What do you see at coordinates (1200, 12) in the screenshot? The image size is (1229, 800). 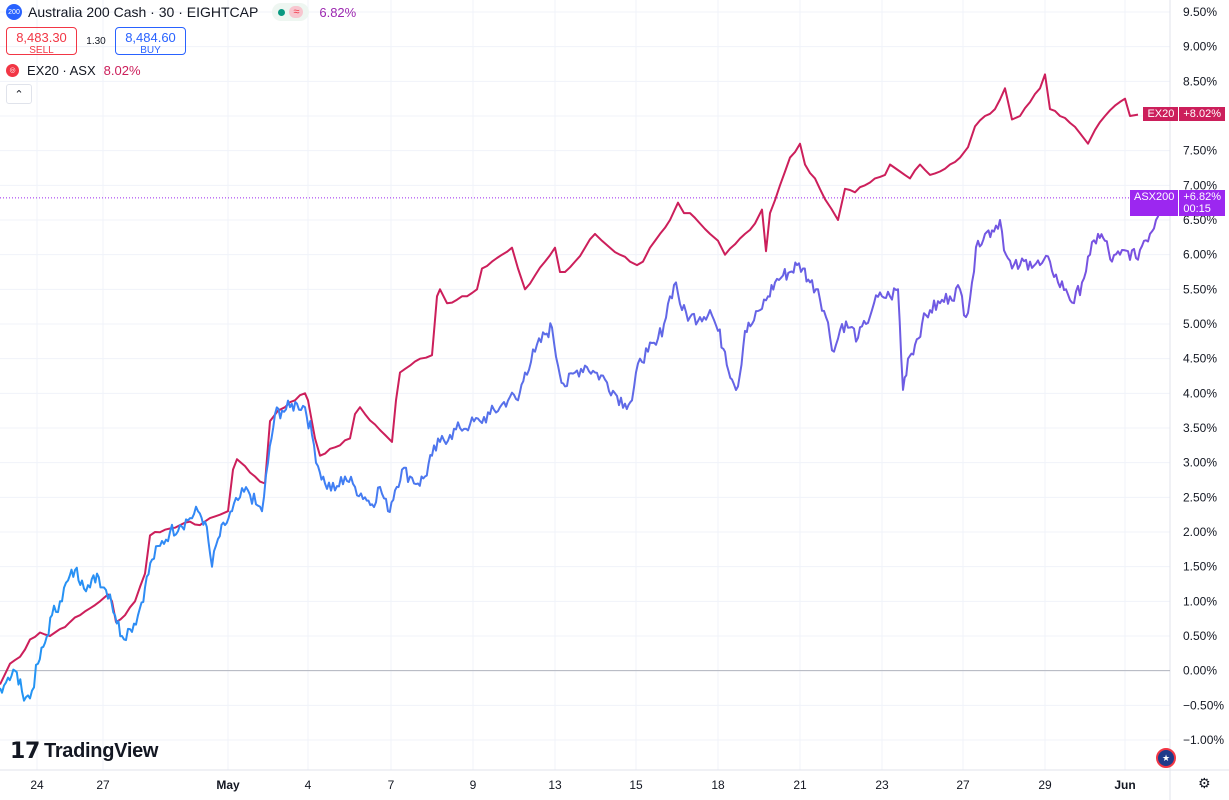 I see `y-tick-label: 9.50%` at bounding box center [1200, 12].